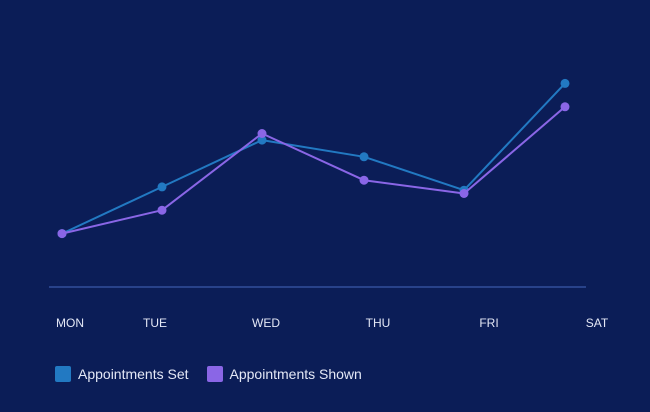 Image resolution: width=650 pixels, height=412 pixels. Describe the element at coordinates (133, 374) in the screenshot. I see `legend-label-appointments-set: Appointments Set` at that location.